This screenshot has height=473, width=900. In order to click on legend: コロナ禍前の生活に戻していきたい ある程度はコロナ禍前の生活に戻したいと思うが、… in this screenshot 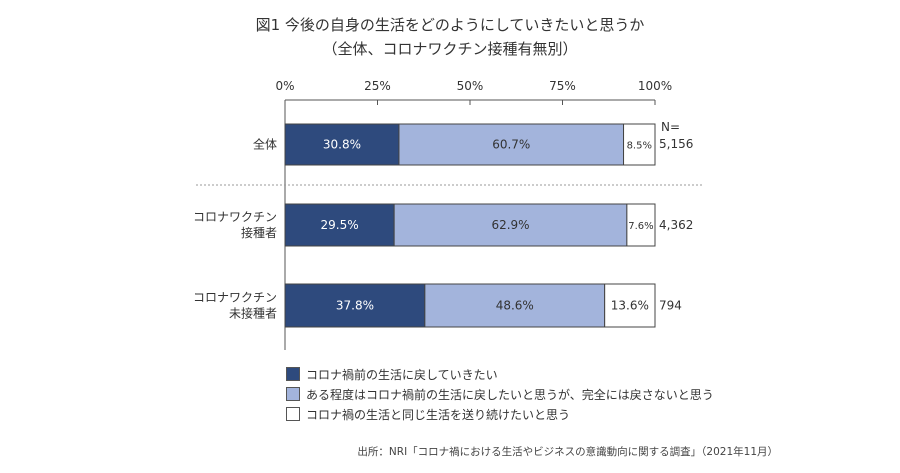, I will do `click(500, 394)`.